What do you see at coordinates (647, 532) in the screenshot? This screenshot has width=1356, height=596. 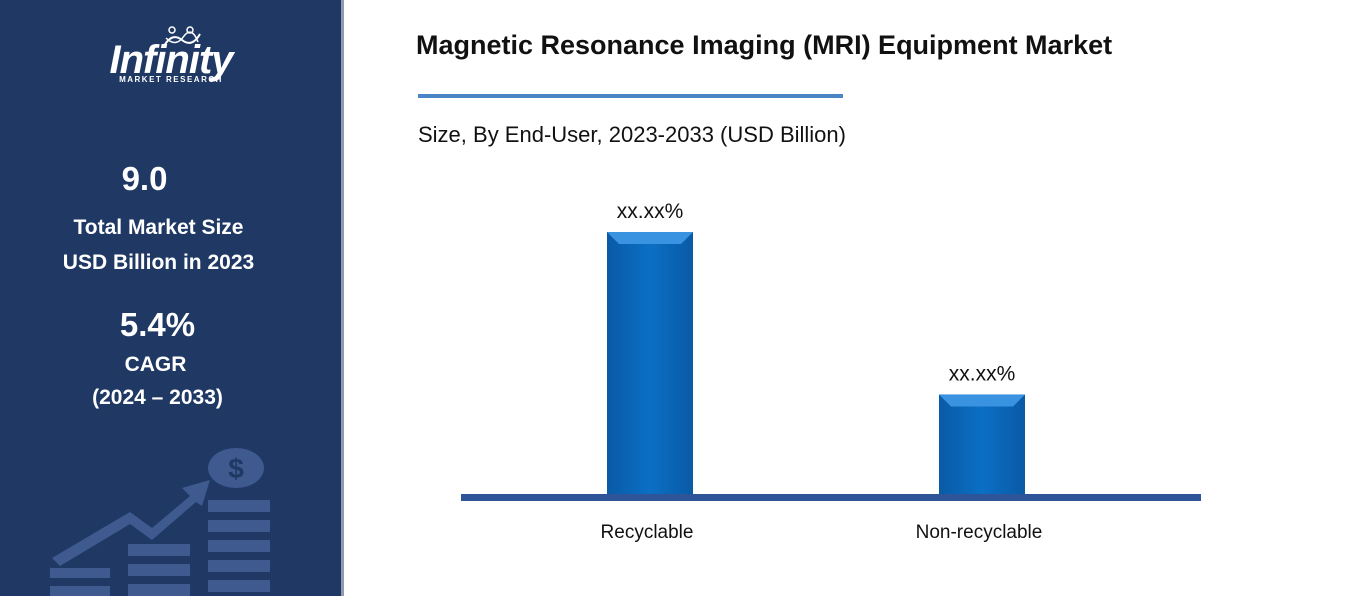 I see `x-tick-label: Recyclable` at bounding box center [647, 532].